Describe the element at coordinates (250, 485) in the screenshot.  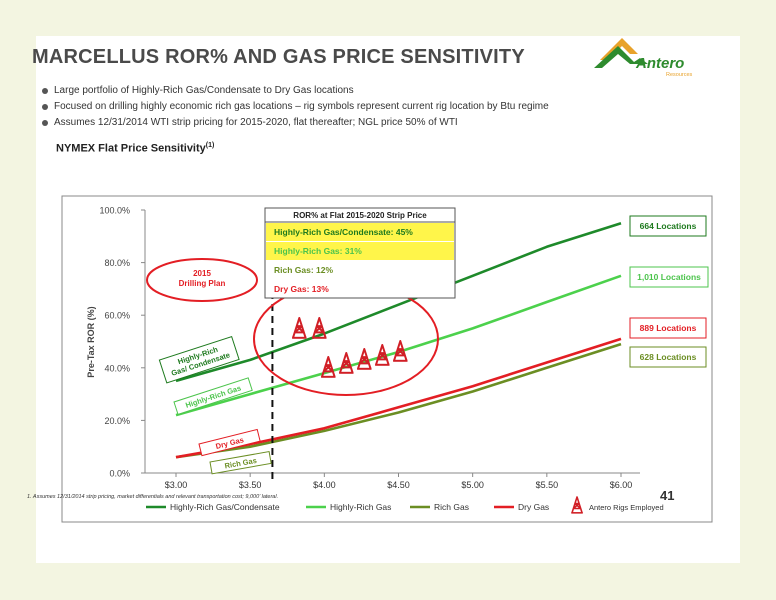
I see `x-tick-label: $3.50` at that location.